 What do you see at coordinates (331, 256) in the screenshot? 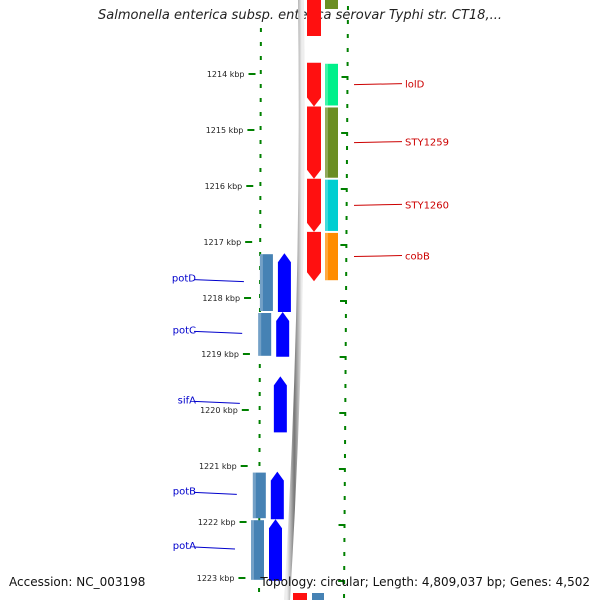
I see `gene-block-cobb` at bounding box center [331, 256].